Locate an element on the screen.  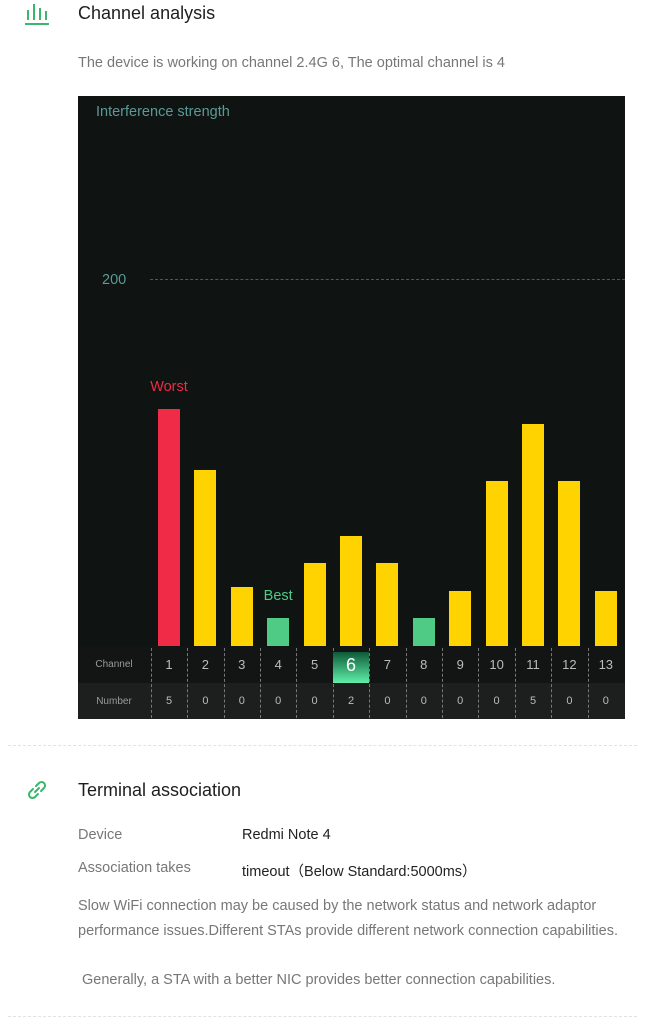
channel-label: 10 is located at coordinates (496, 664).